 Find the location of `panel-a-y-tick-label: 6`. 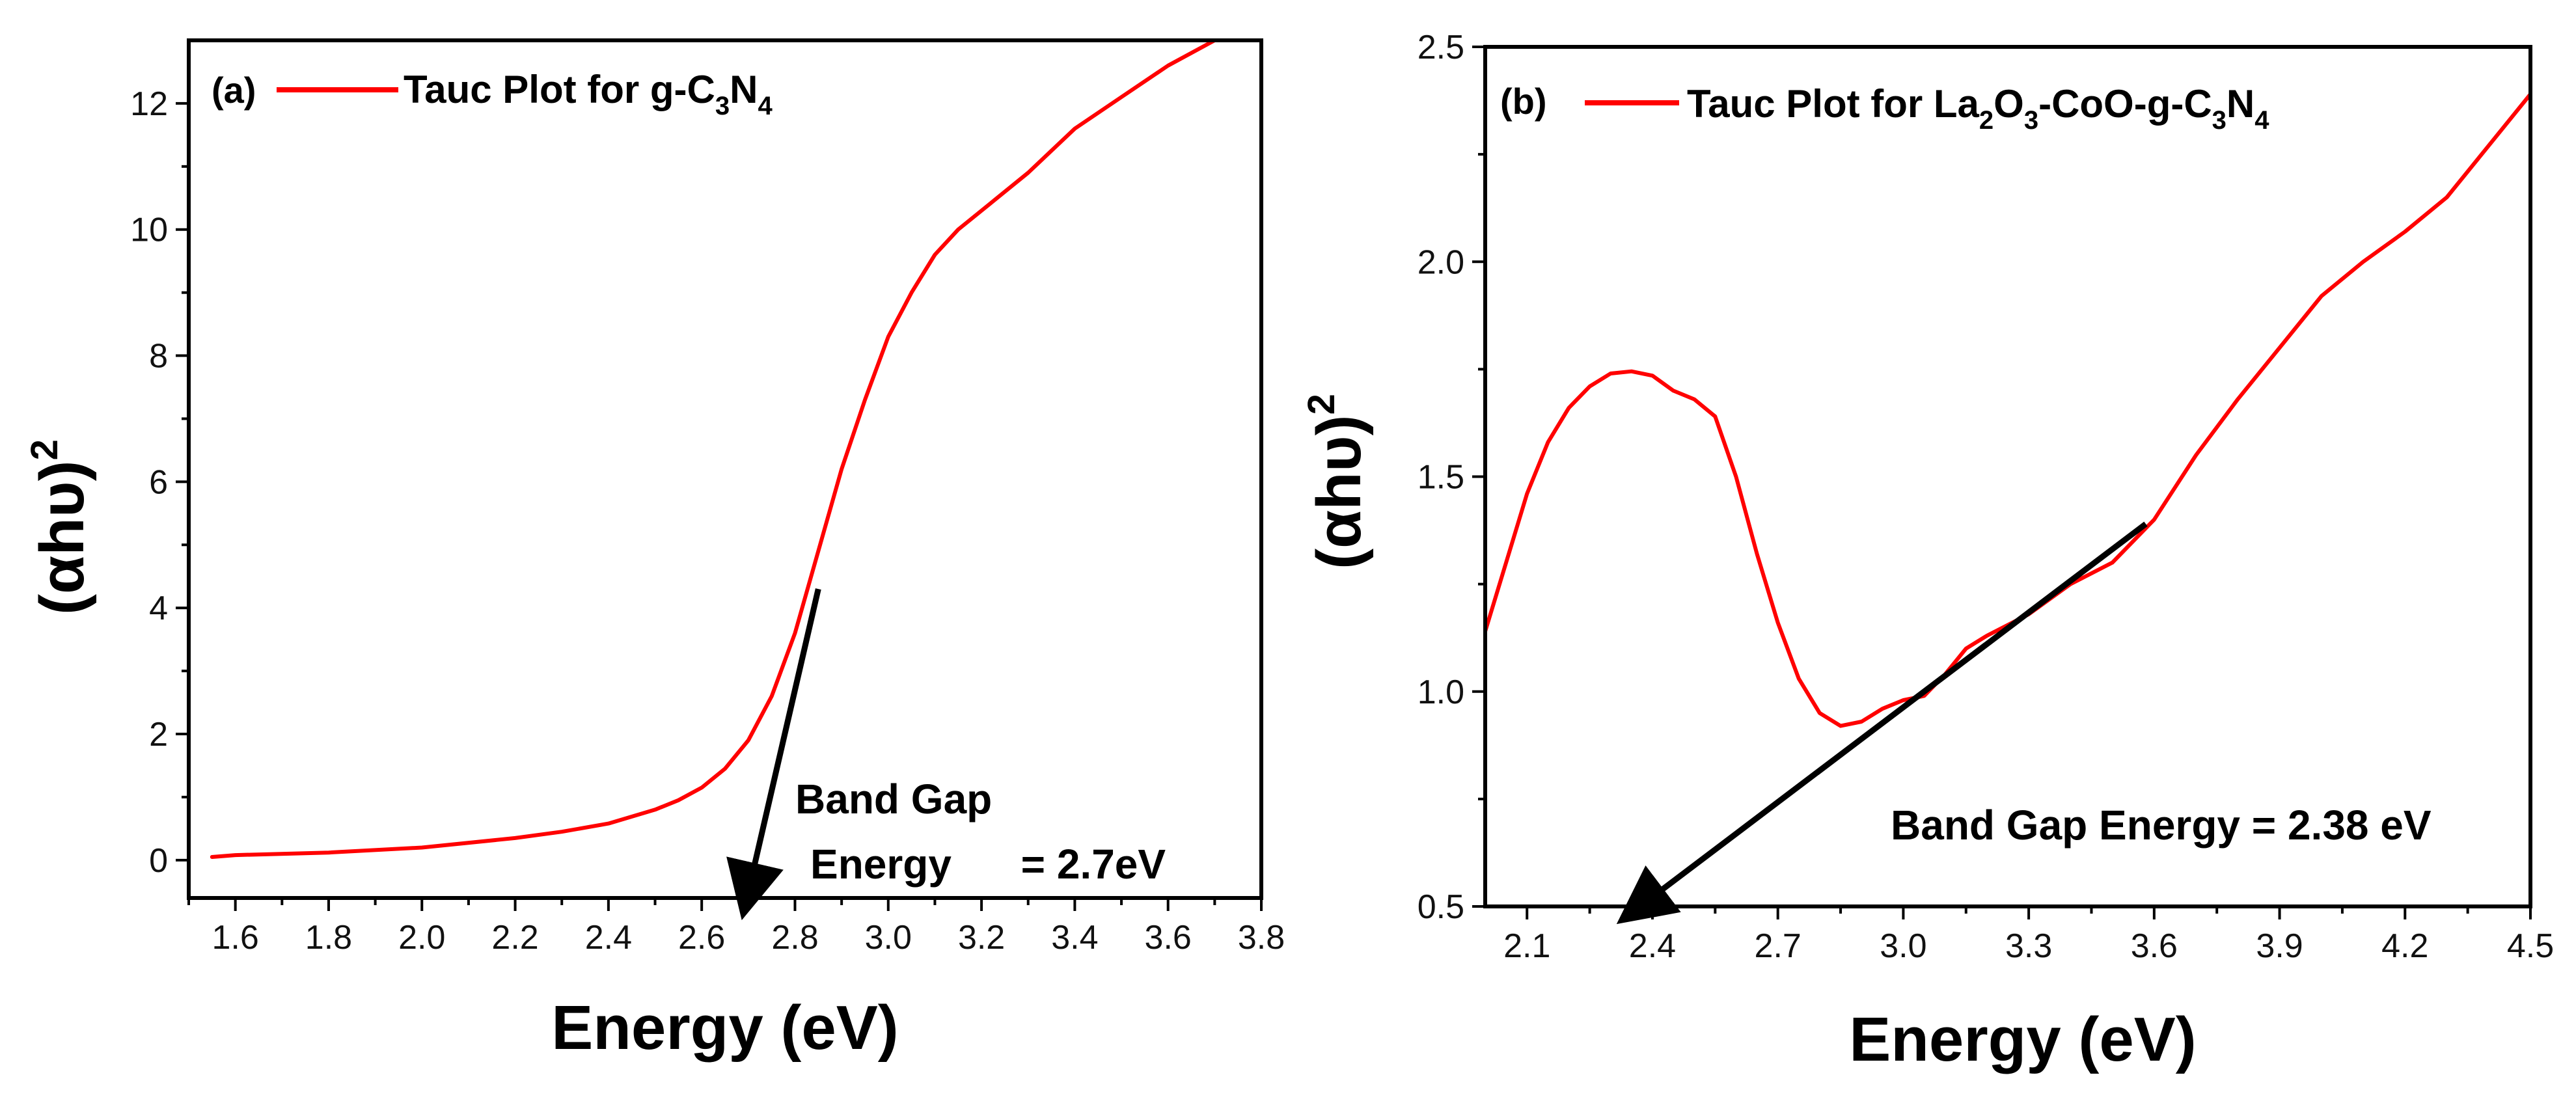

panel-a-y-tick-label: 6 is located at coordinates (159, 482).